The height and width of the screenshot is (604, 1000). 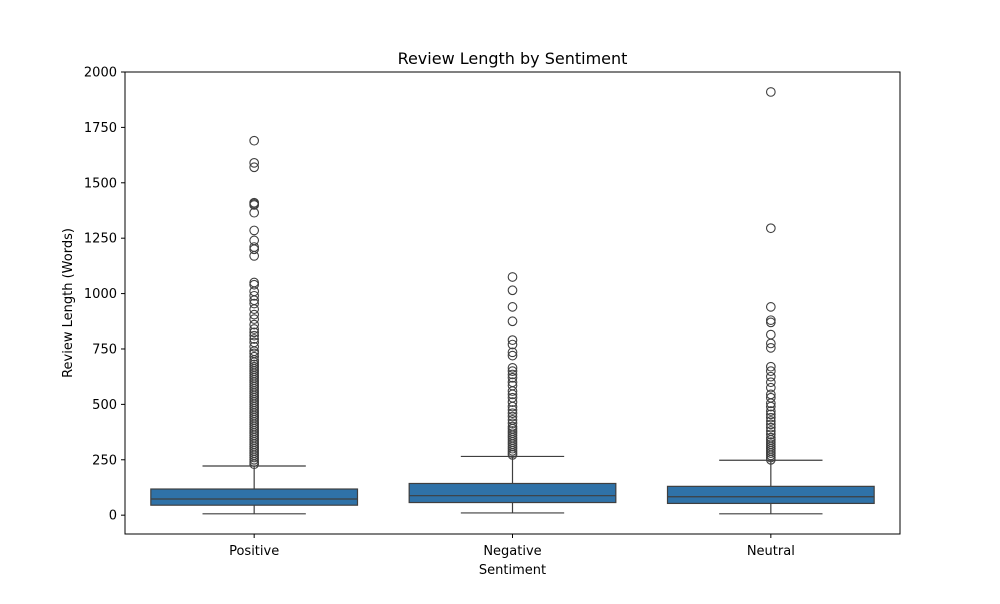 What do you see at coordinates (104, 460) in the screenshot?
I see `y-tick-label: 250` at bounding box center [104, 460].